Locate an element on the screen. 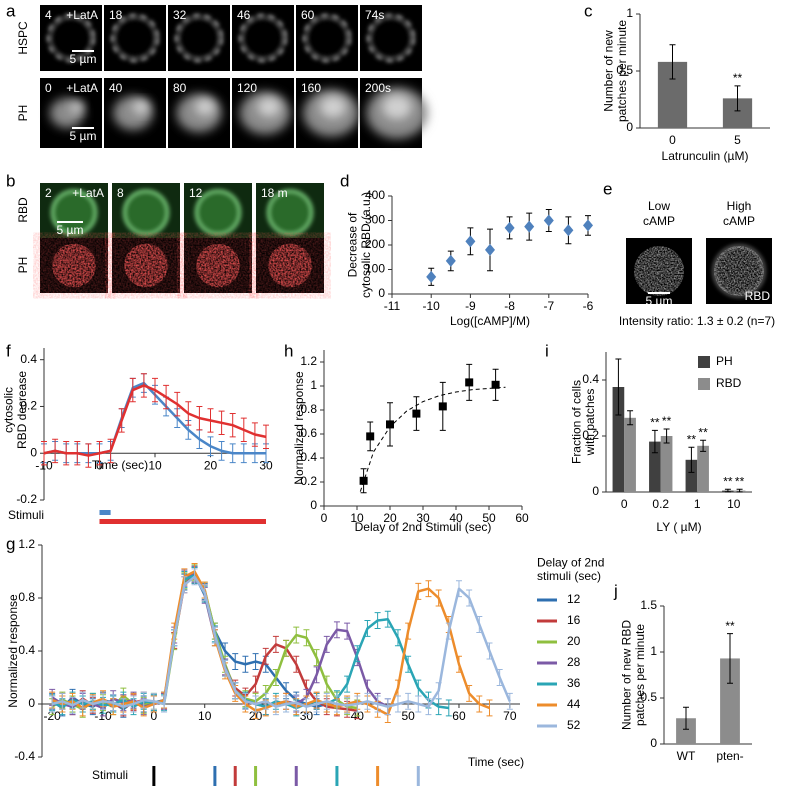 This screenshot has height=804, width=800. y-tick-label: 1.2 is located at coordinates (26, 544).